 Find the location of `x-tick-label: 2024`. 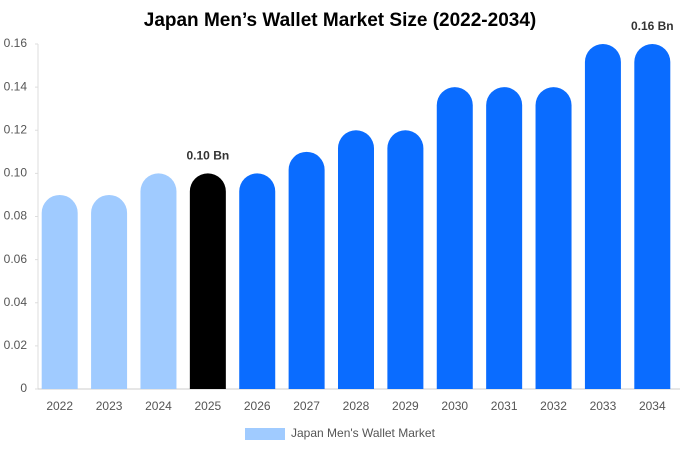

x-tick-label: 2024 is located at coordinates (158, 406).